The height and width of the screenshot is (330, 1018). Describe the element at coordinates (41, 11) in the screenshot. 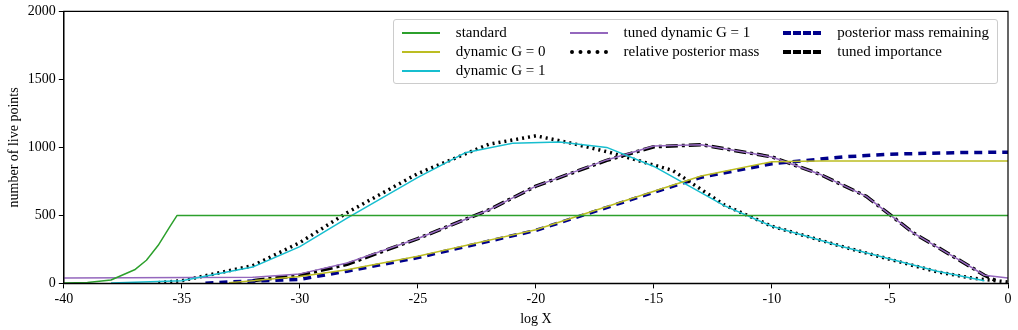

I see `y-tick-label: 2000` at that location.